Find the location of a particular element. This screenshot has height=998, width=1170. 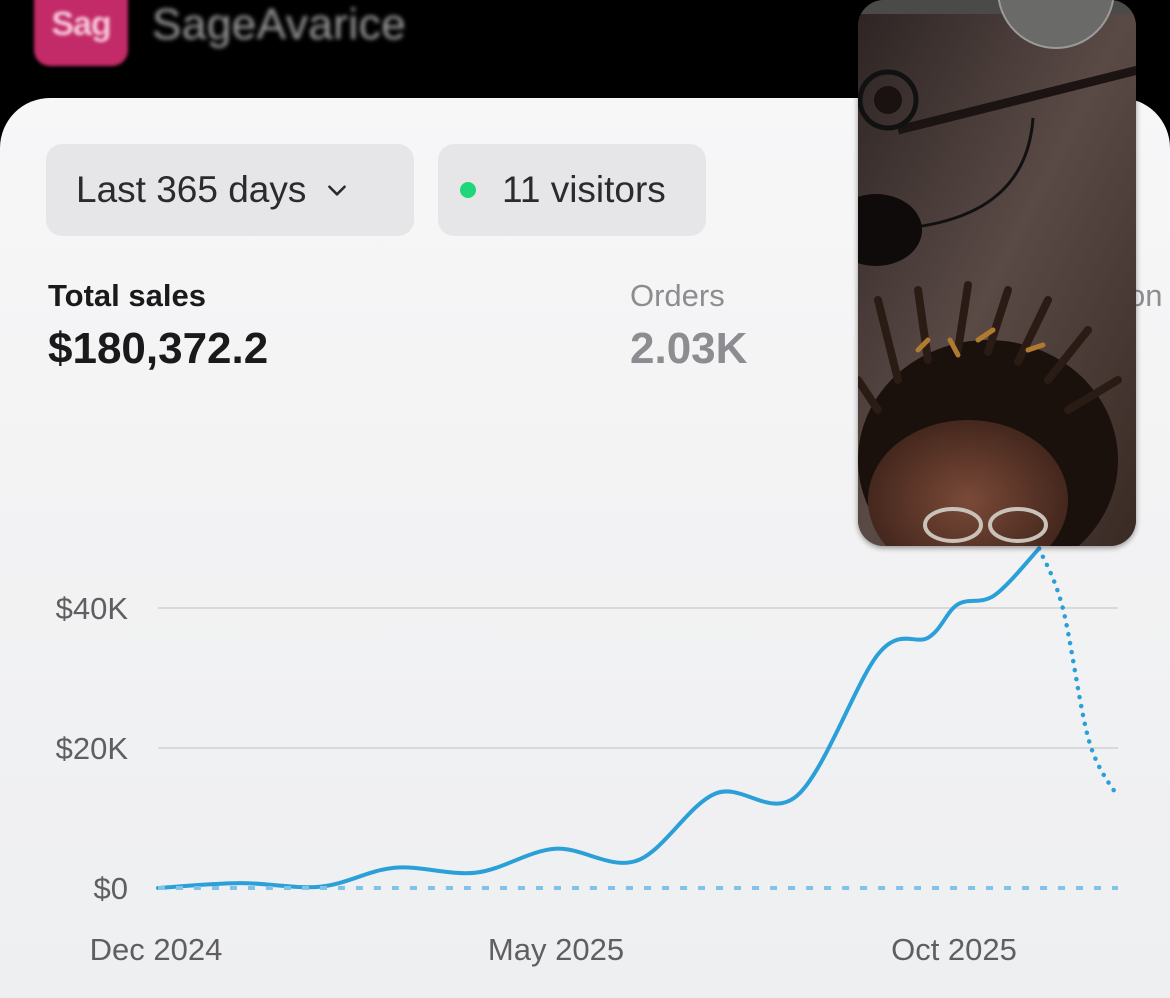

y-tick-label: $20K is located at coordinates (92, 748).